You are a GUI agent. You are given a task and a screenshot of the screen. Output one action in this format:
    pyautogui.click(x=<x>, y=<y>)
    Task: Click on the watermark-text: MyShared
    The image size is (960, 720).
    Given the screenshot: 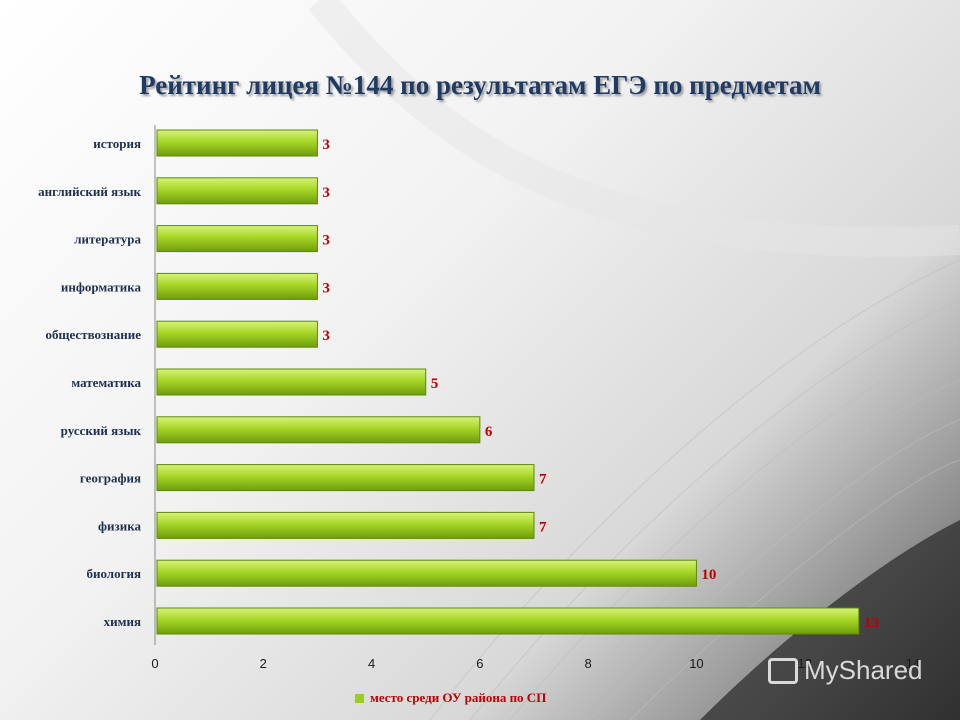 What is the action you would take?
    pyautogui.click(x=863, y=670)
    